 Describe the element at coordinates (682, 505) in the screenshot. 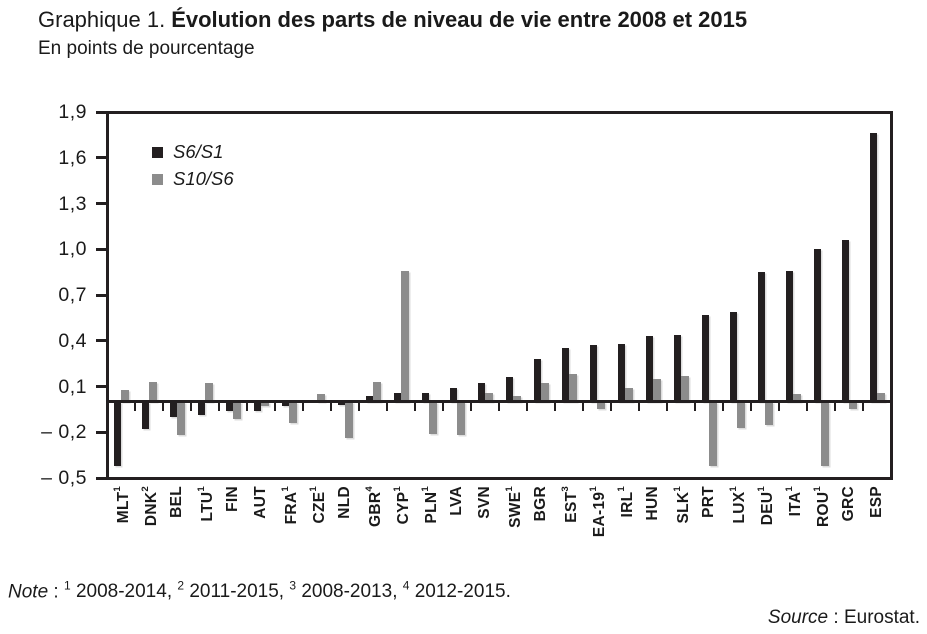

I see `x-axis-category-label: SLK1` at that location.